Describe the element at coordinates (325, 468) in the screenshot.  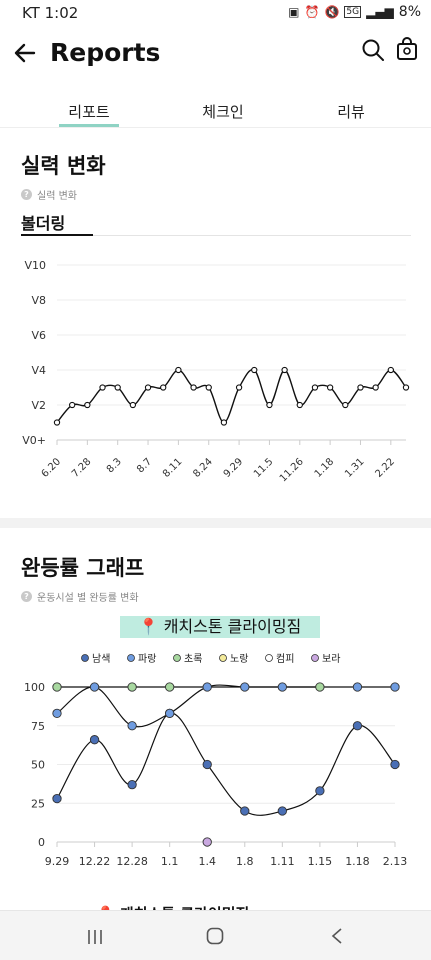
I see `x-tick-label: 1.18` at that location.